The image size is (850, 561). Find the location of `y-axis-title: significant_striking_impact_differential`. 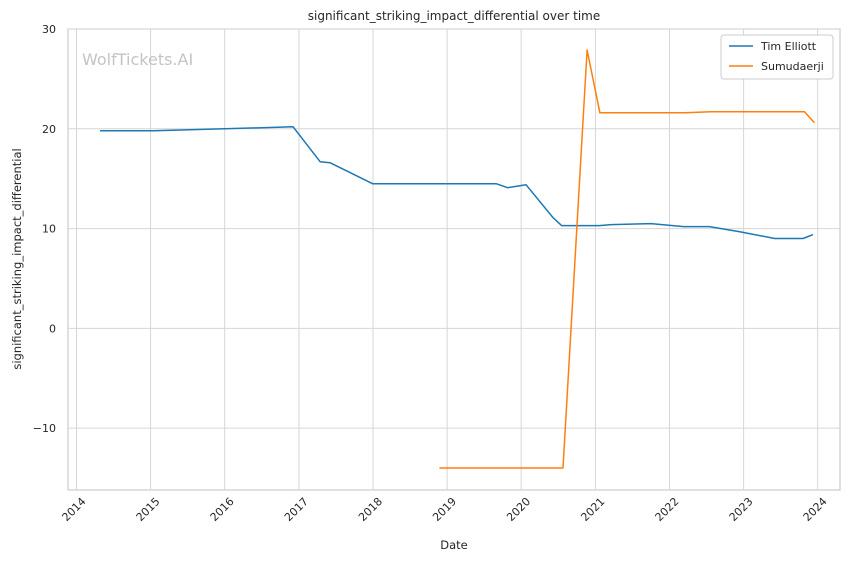

y-axis-title: significant_striking_impact_differential is located at coordinates (17, 258).